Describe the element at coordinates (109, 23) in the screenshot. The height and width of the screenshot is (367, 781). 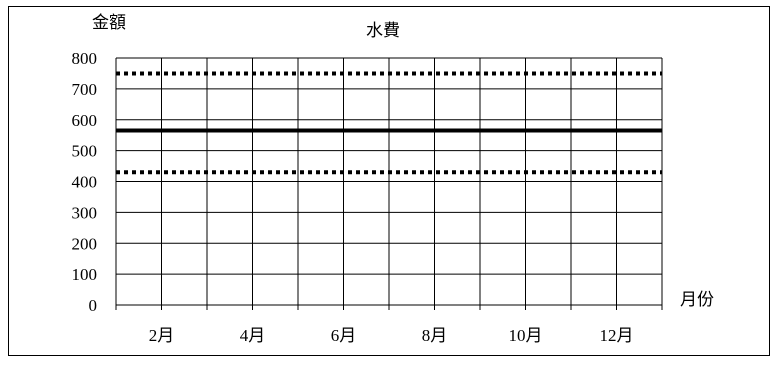
I see `y-axis-label: 金額` at that location.